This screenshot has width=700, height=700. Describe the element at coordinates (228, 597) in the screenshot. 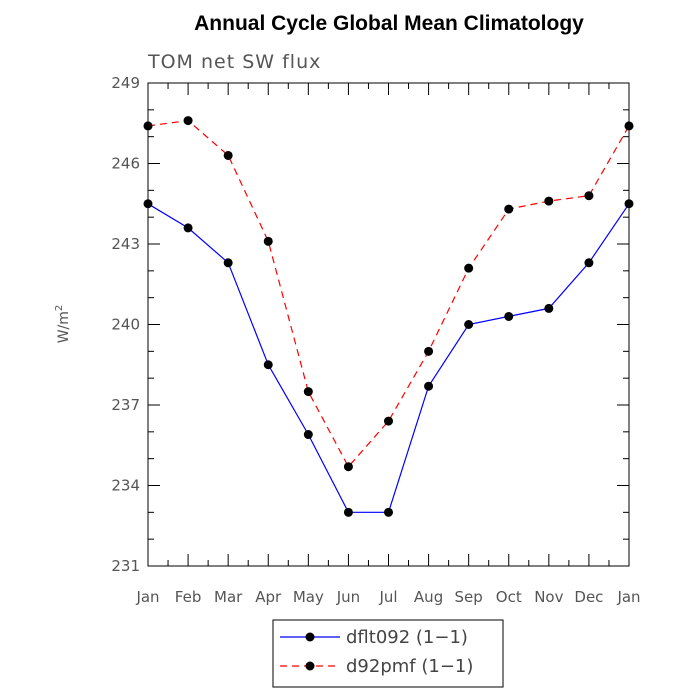

I see `x-tick-label: Mar` at that location.